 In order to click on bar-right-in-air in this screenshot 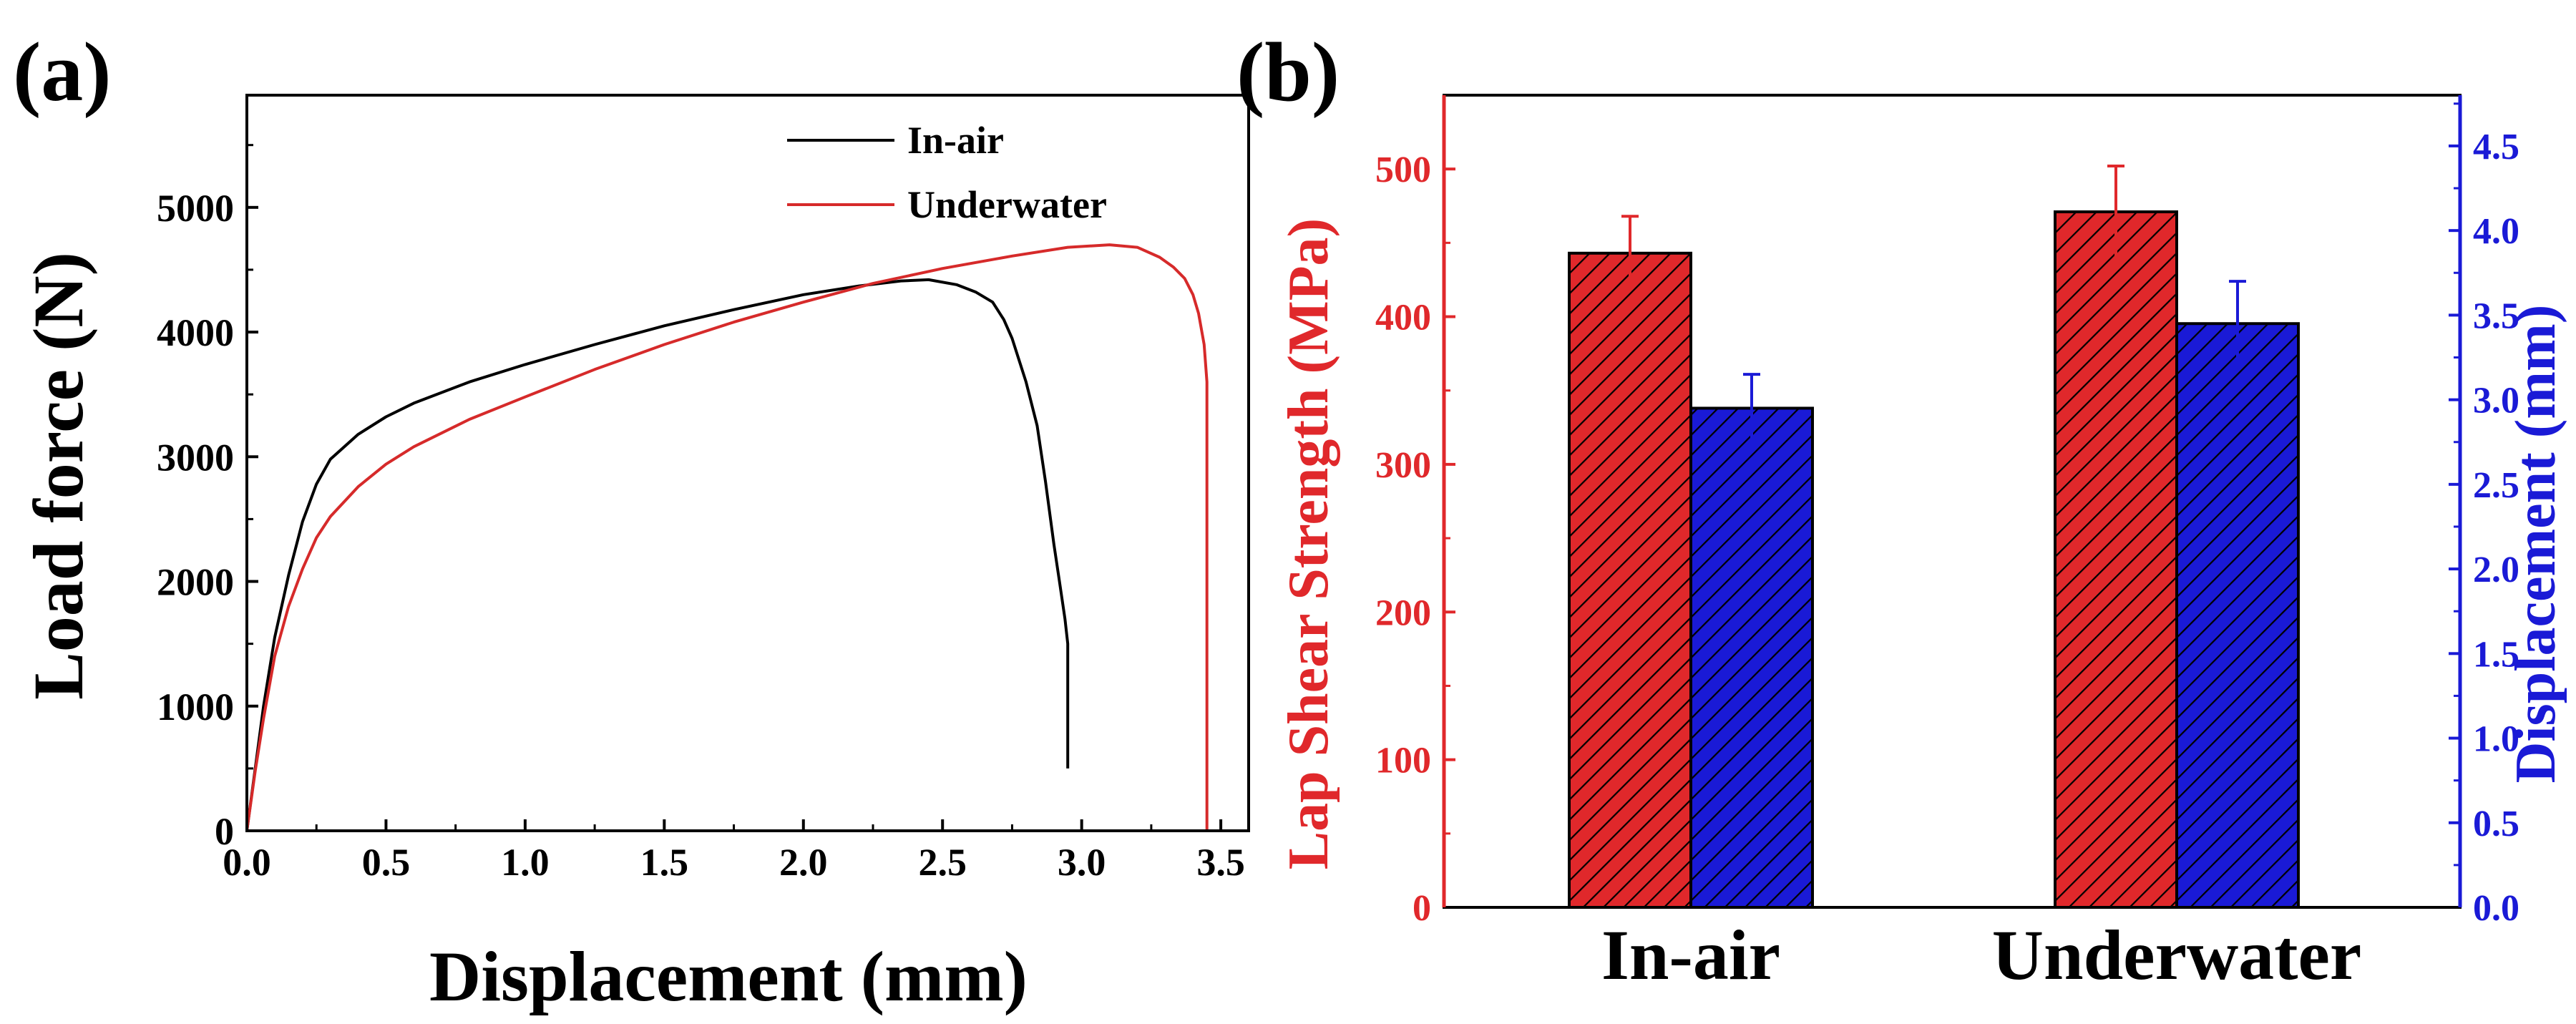, I will do `click(1751, 657)`.